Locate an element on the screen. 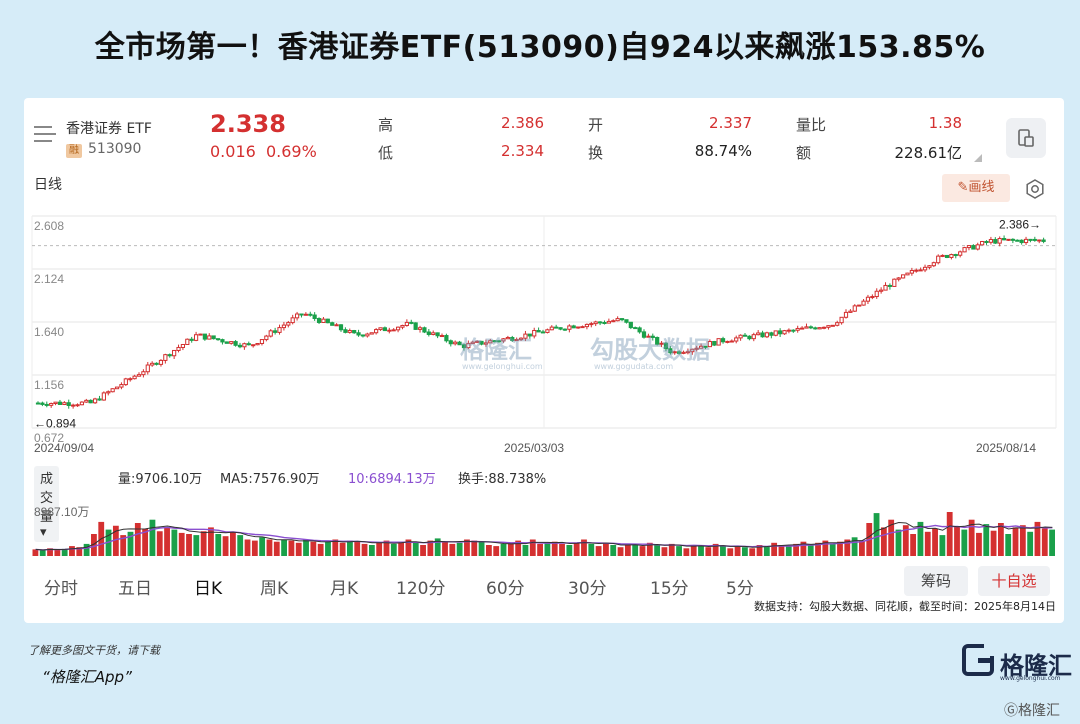  dropdown-arrow-icon: ▾ is located at coordinates (43, 532).